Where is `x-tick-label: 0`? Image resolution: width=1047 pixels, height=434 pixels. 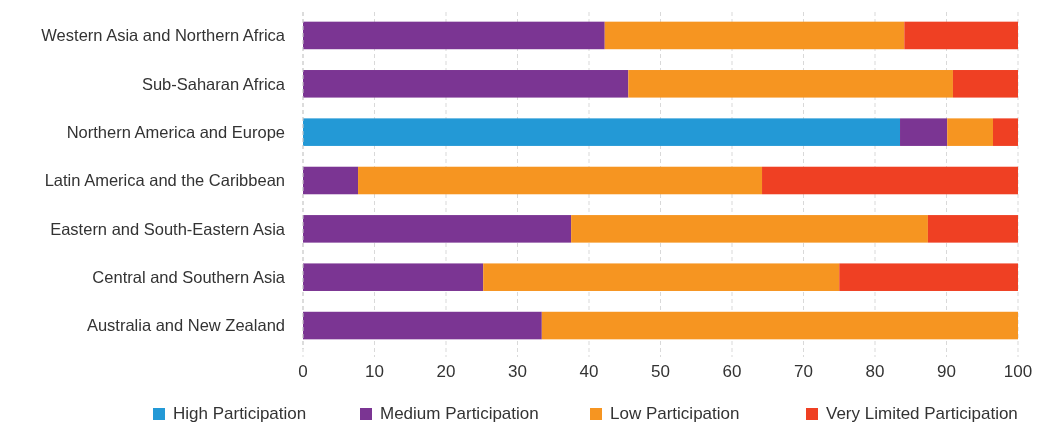
x-tick-label: 0 is located at coordinates (303, 371).